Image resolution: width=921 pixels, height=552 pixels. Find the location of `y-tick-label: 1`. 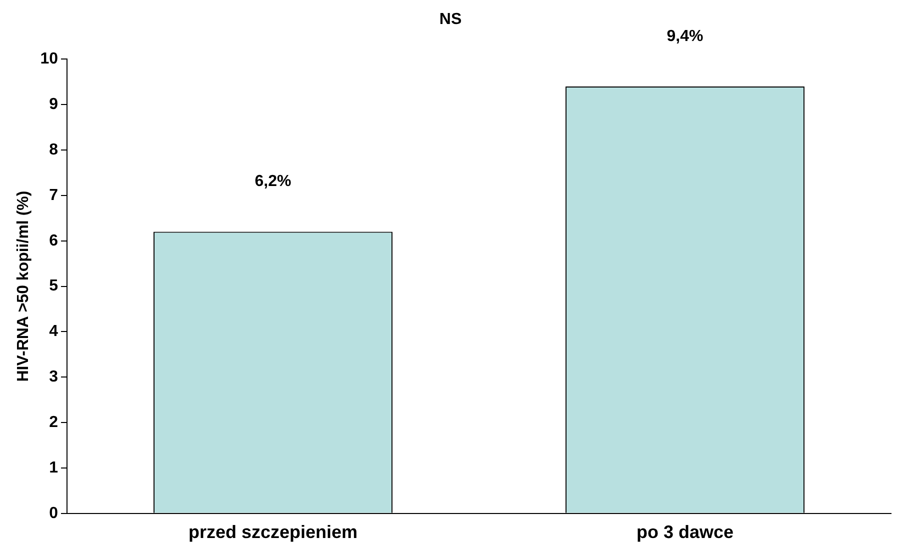

y-tick-label: 1 is located at coordinates (53, 467).